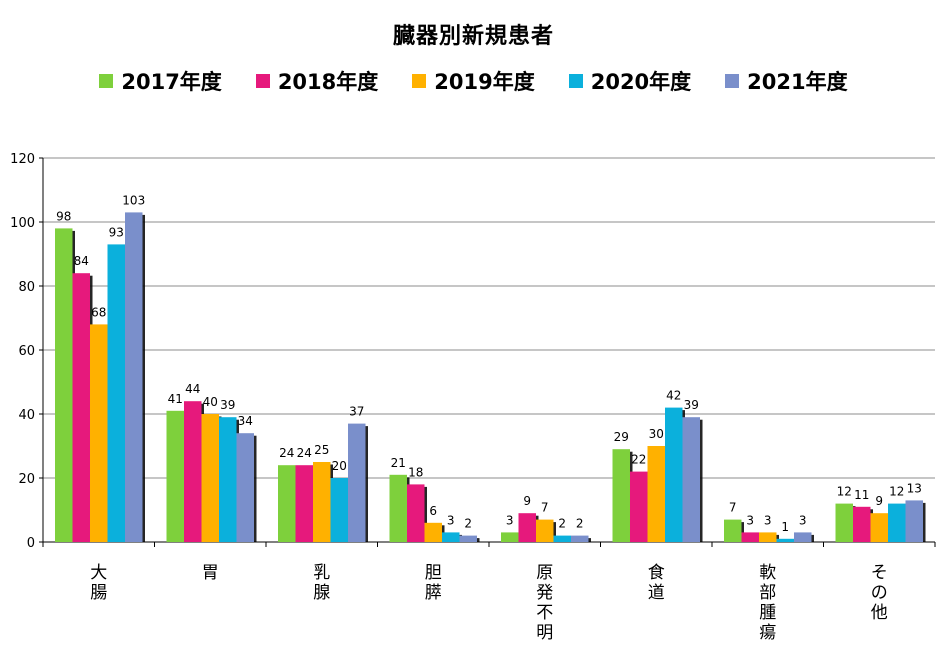 Image resolution: width=947 pixels, height=657 pixels. What do you see at coordinates (171, 82) in the screenshot?
I see `legend-label: 2017年度` at bounding box center [171, 82].